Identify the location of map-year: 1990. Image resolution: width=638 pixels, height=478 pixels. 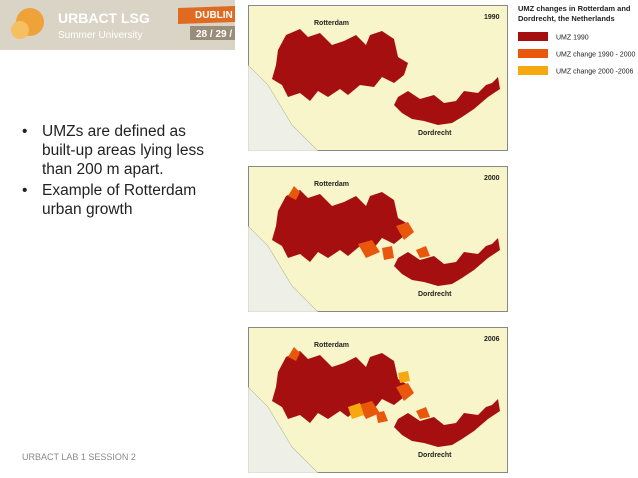
(492, 17).